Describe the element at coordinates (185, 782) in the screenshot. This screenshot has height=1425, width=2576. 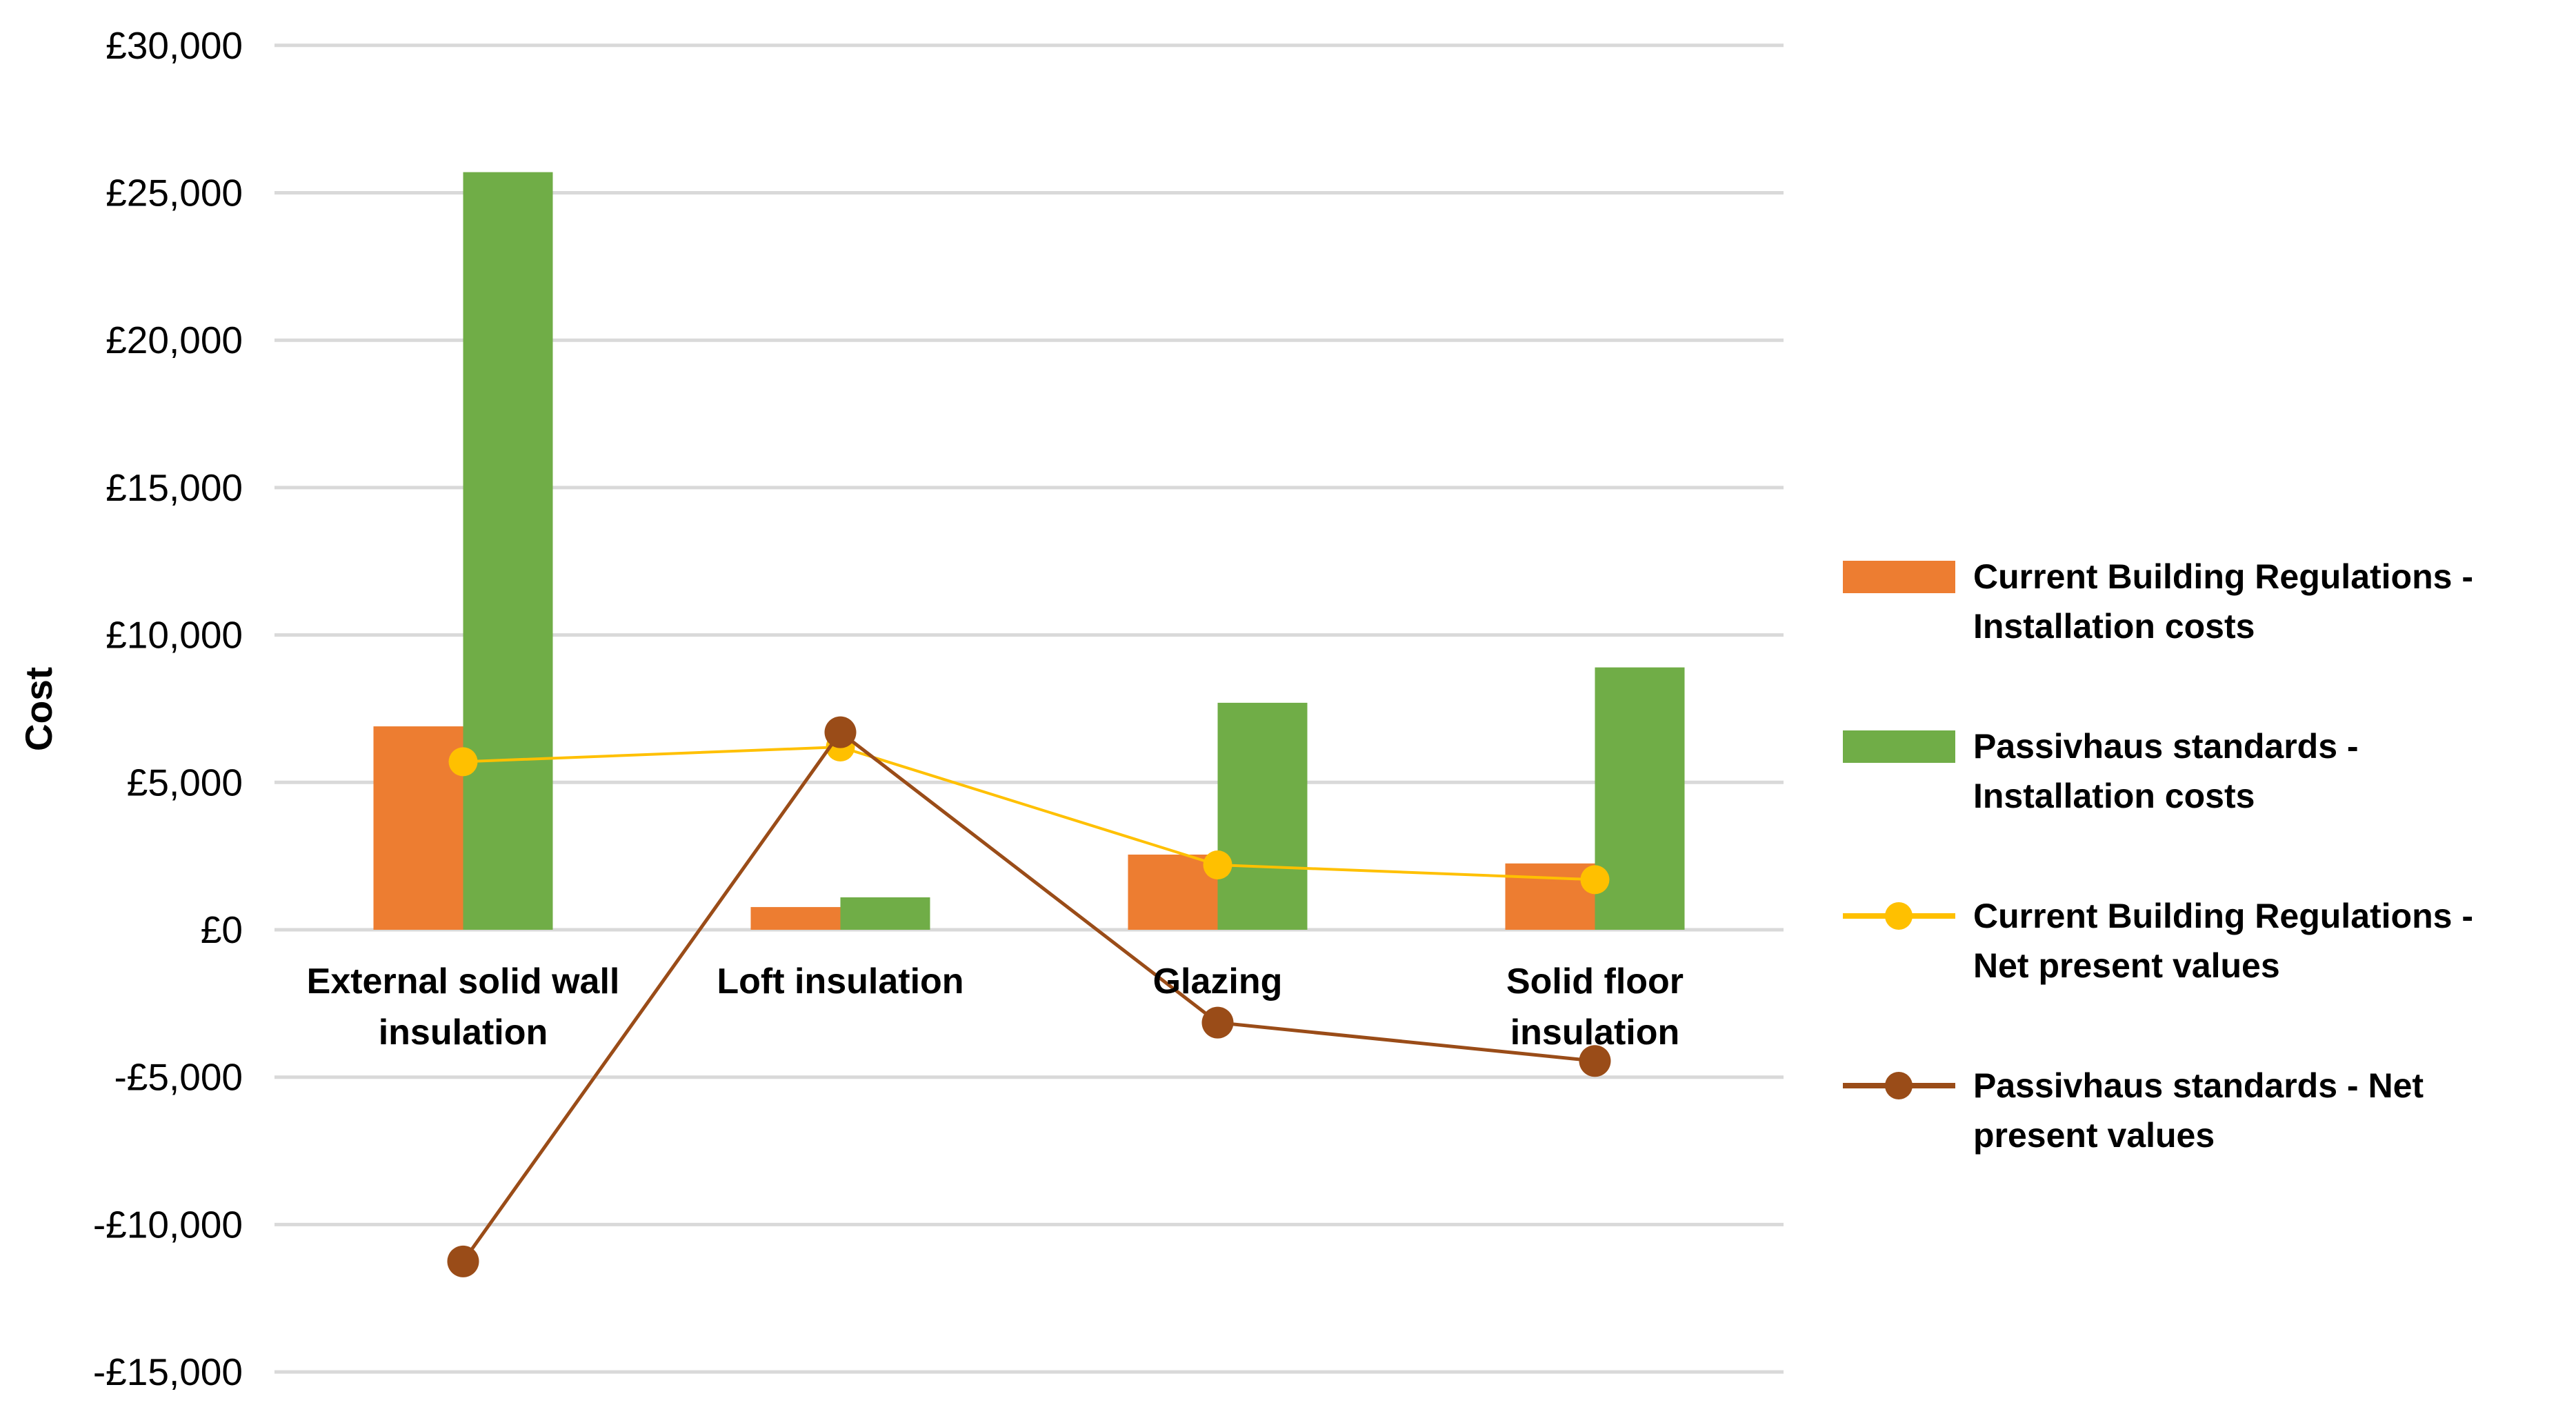
I see `y-tick-label: £5,000` at that location.